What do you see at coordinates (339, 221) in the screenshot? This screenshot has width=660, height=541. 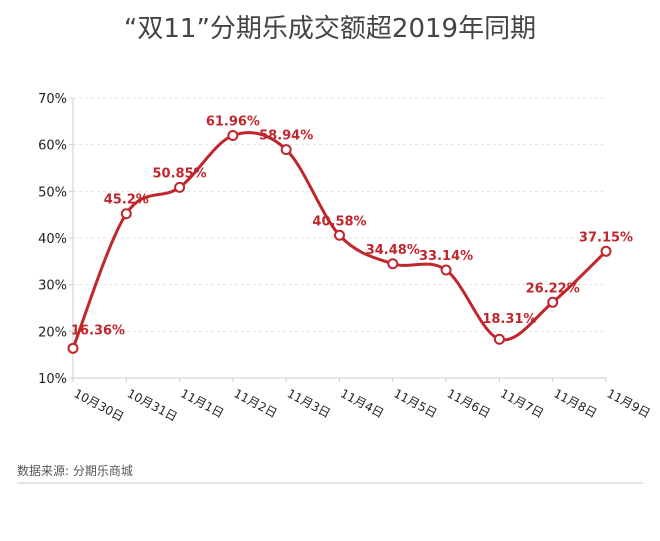 I see `data-label: 40.58%` at bounding box center [339, 221].